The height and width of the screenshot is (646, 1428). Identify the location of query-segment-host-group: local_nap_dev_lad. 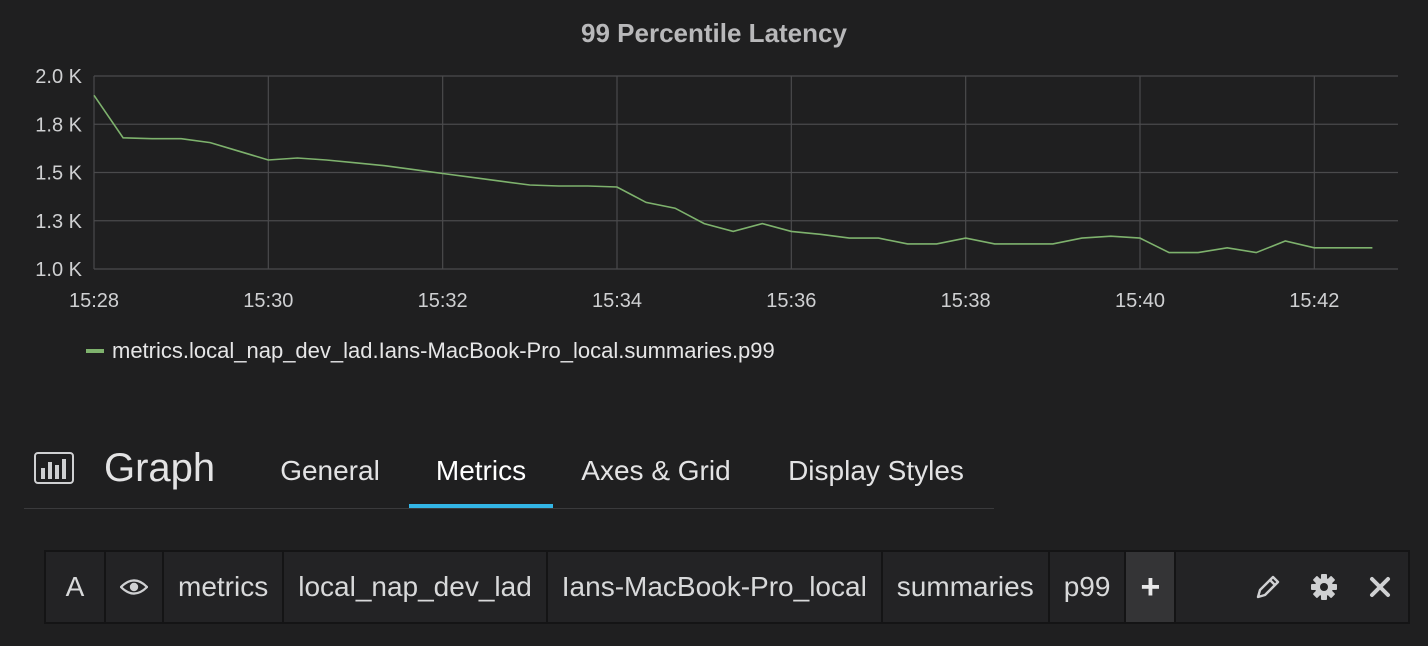
(416, 587).